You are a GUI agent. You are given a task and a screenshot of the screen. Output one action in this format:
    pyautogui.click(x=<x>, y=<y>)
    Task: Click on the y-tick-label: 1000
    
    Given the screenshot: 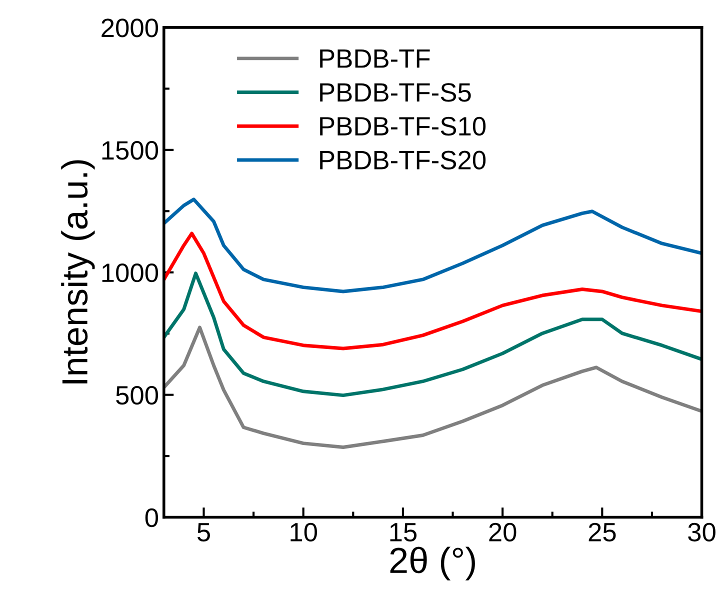 What is the action you would take?
    pyautogui.click(x=130, y=273)
    